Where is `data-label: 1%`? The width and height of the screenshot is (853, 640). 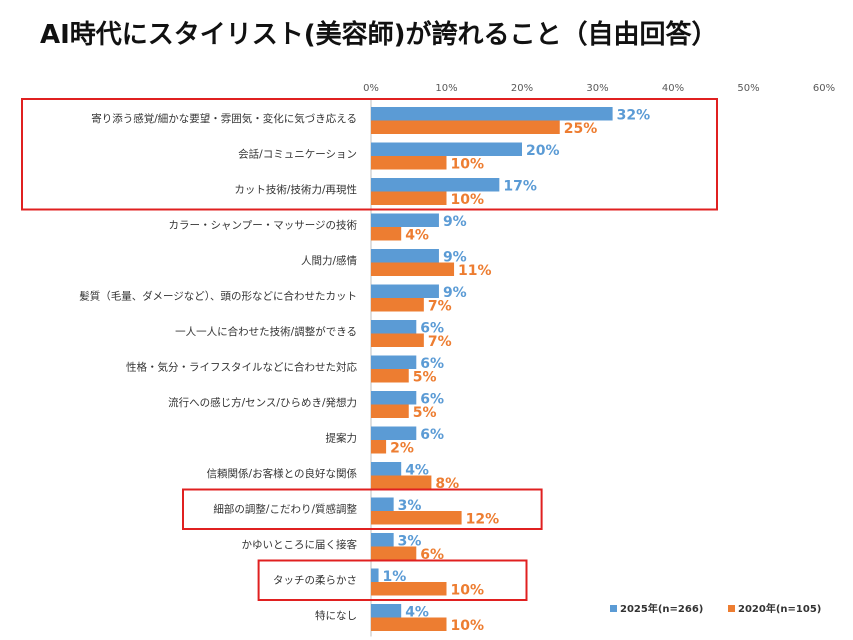 data-label: 1% is located at coordinates (395, 577).